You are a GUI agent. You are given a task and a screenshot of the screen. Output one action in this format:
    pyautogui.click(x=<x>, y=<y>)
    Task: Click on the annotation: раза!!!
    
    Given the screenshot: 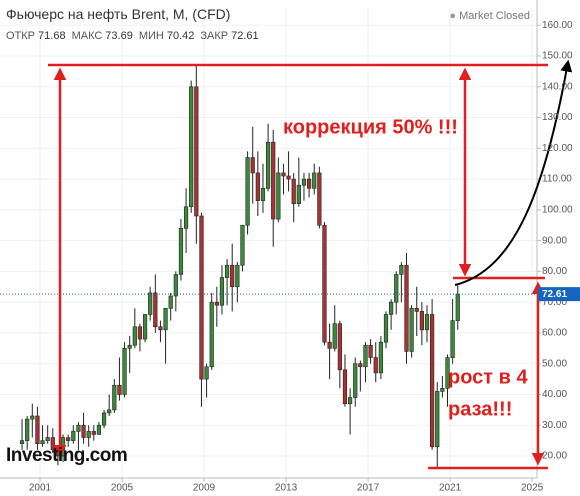 What is the action you would take?
    pyautogui.click(x=480, y=409)
    